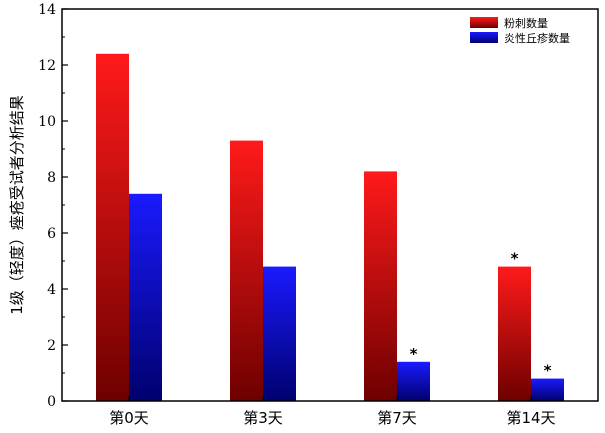 This screenshot has height=433, width=605. I want to click on y-tick-label: 2, so click(51, 346).